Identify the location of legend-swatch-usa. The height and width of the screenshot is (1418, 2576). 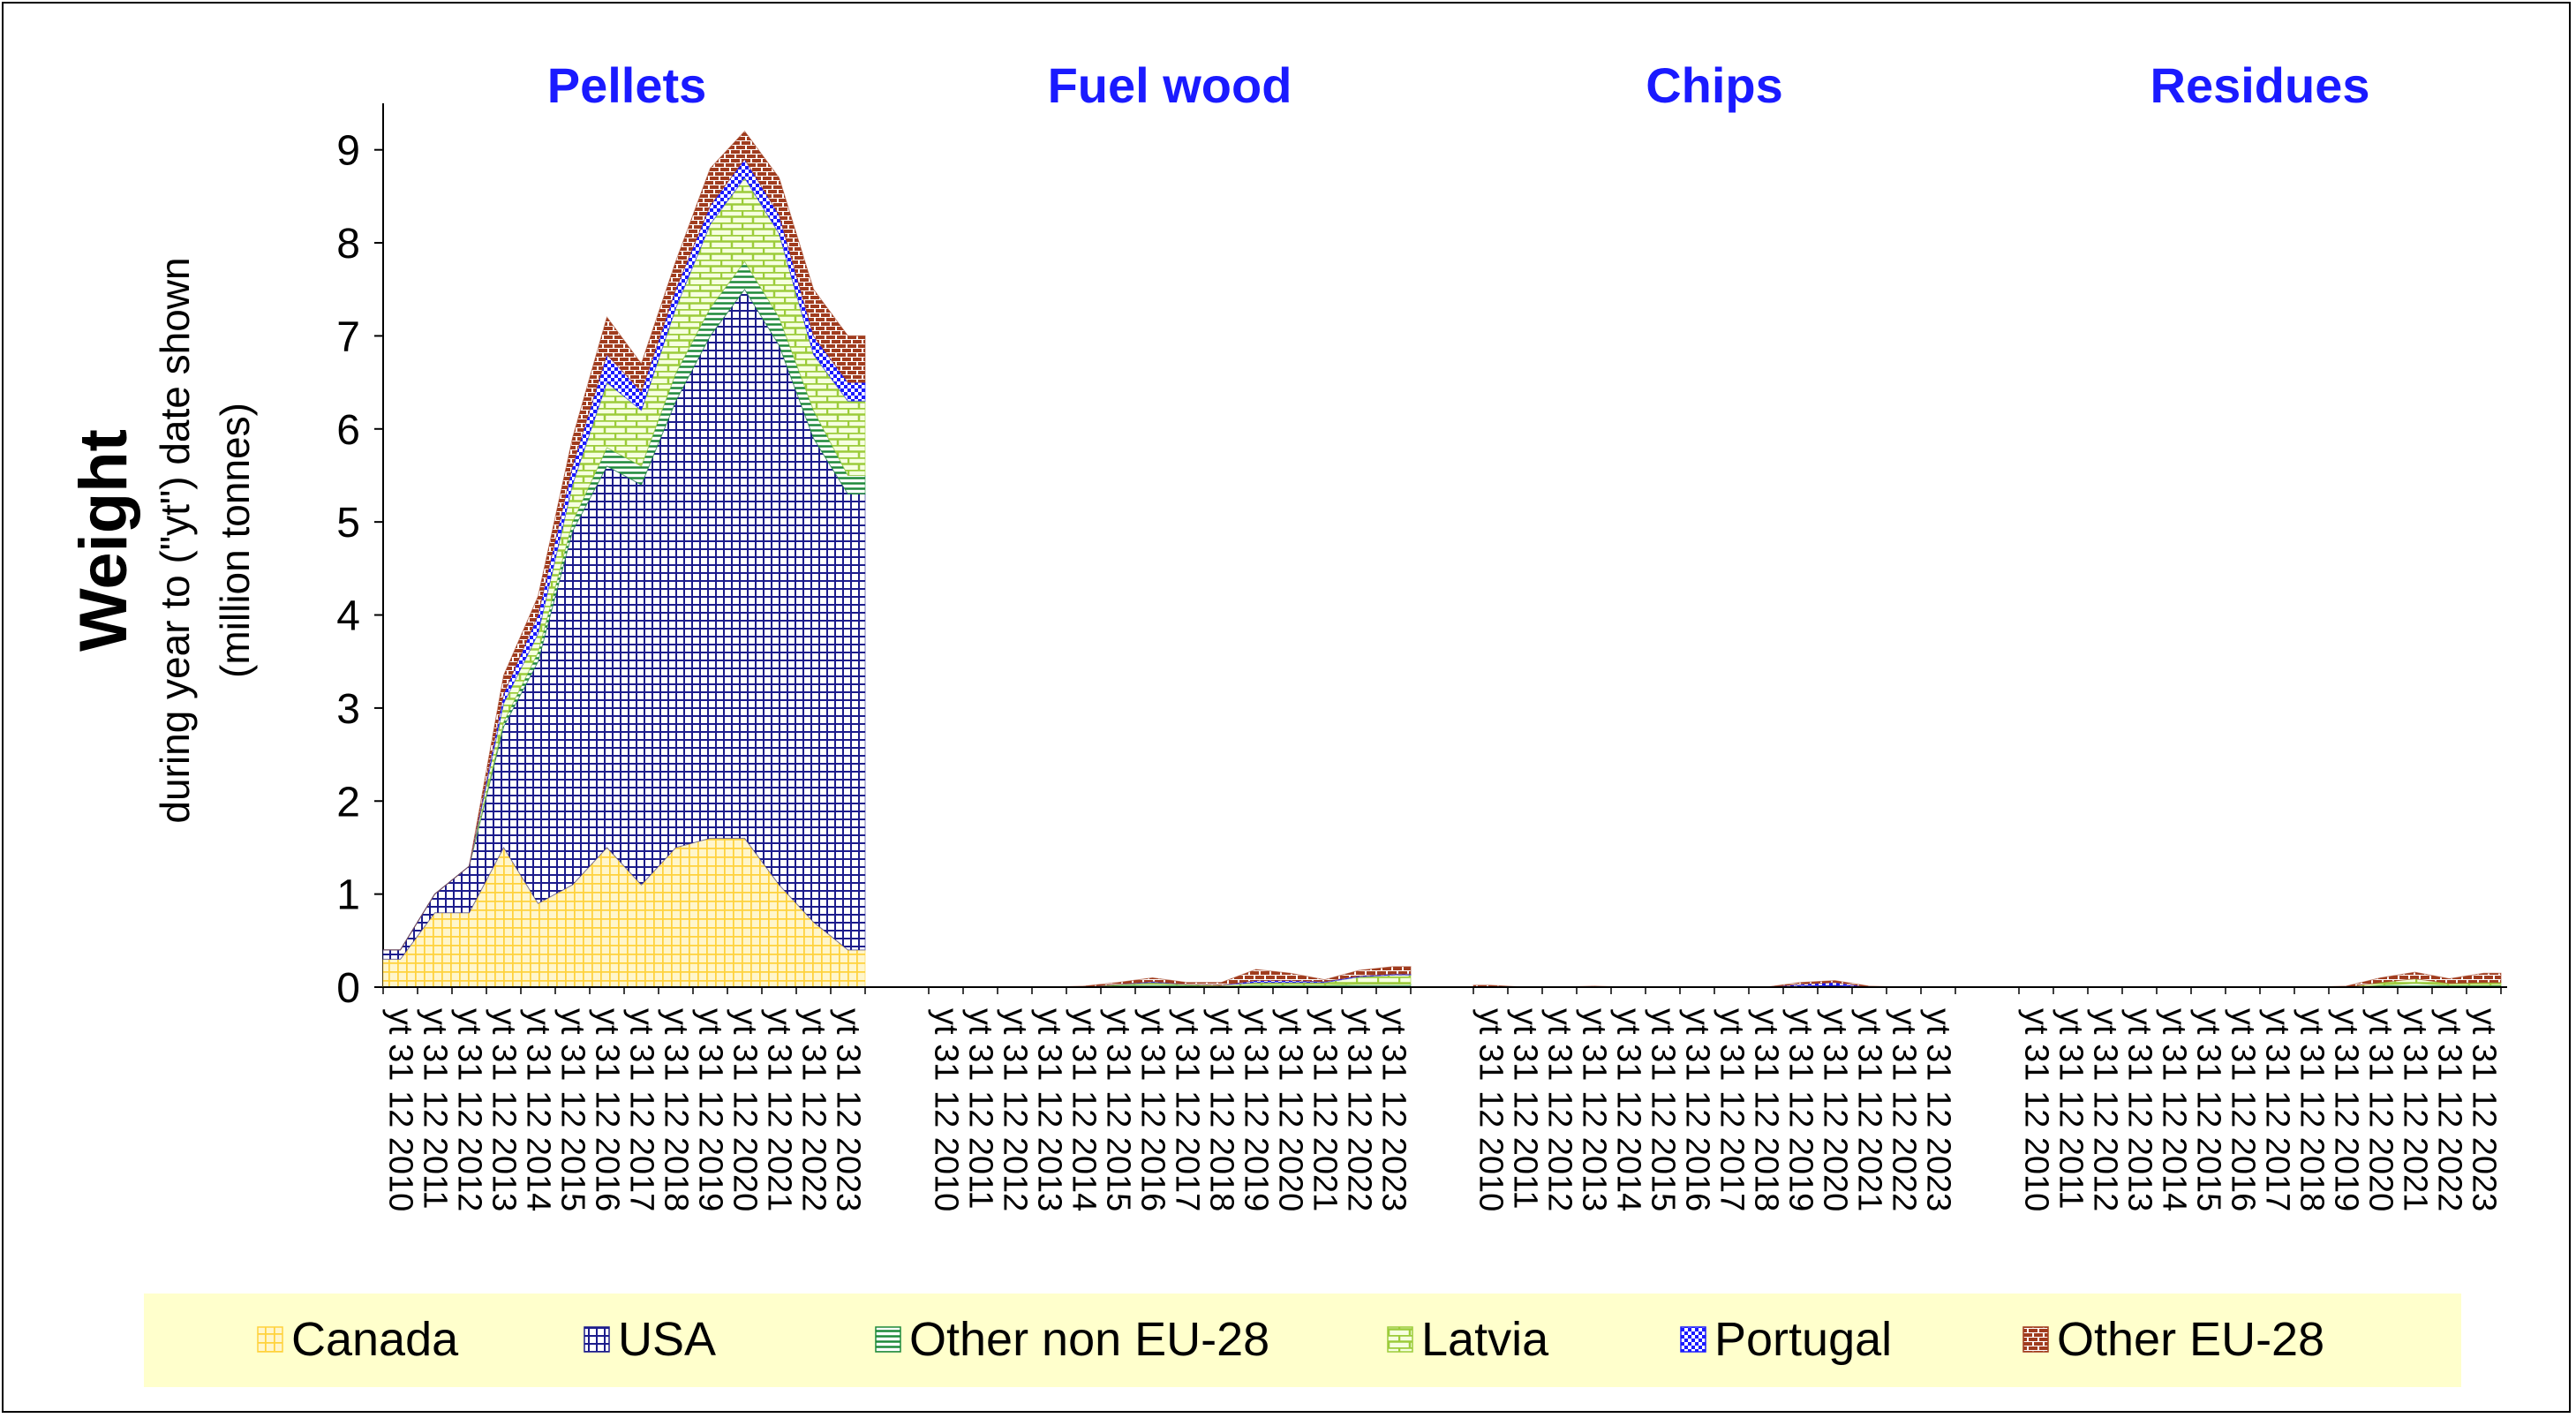
(597, 1339).